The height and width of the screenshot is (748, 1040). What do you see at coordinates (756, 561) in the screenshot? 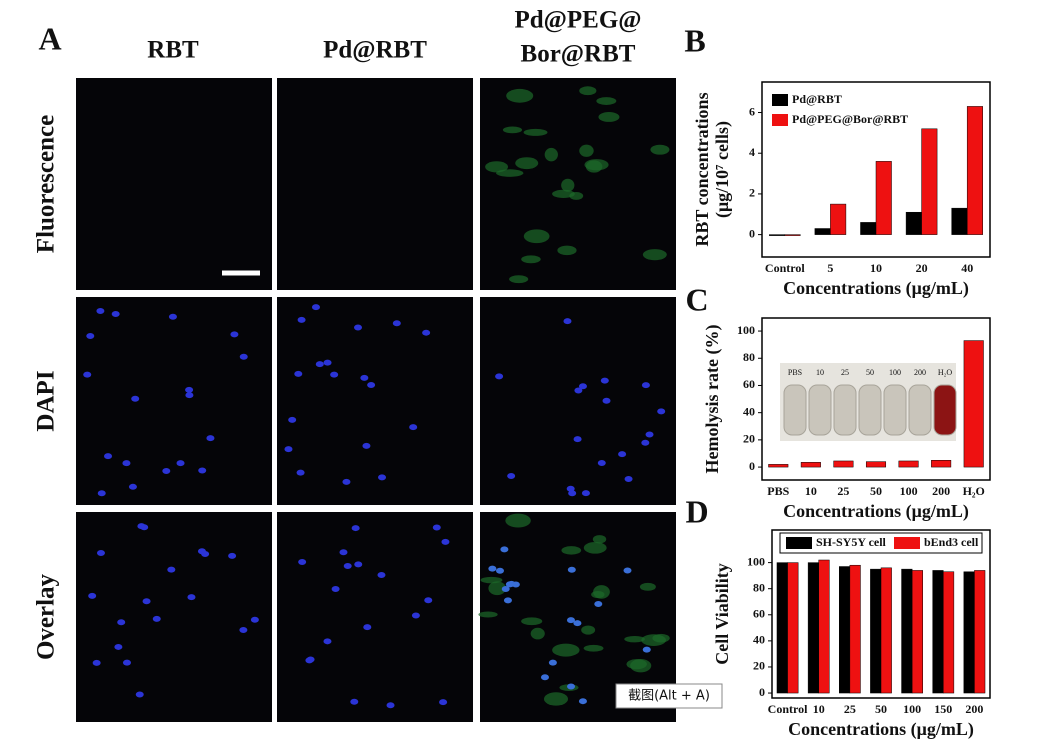
I see `y-tick-label: 100` at bounding box center [756, 561].